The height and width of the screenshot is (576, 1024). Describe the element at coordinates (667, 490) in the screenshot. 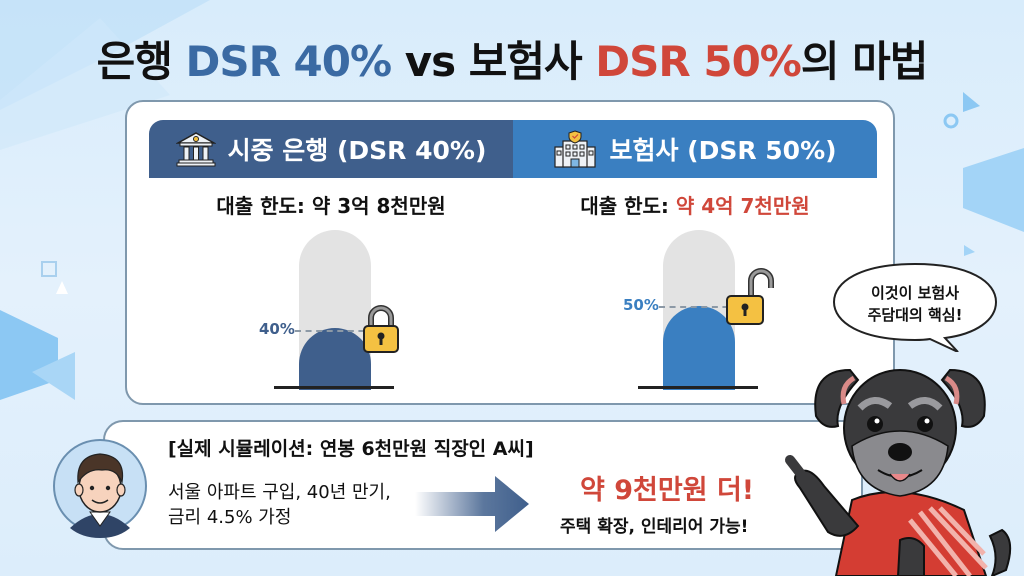

I see `simulation-result-amount: 약 9천만원 더!` at that location.